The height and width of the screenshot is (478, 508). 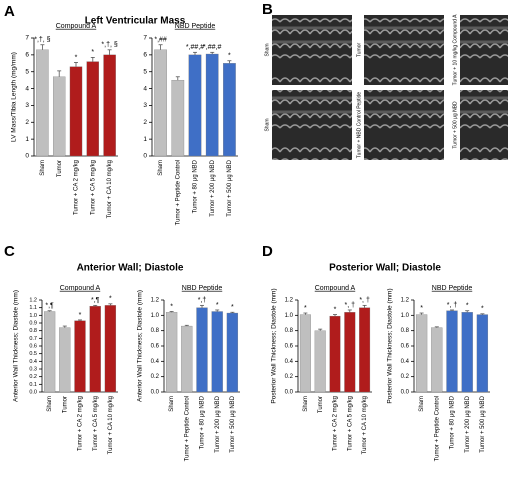 I want to click on y-tick-label: 1, so click(x=27, y=139).